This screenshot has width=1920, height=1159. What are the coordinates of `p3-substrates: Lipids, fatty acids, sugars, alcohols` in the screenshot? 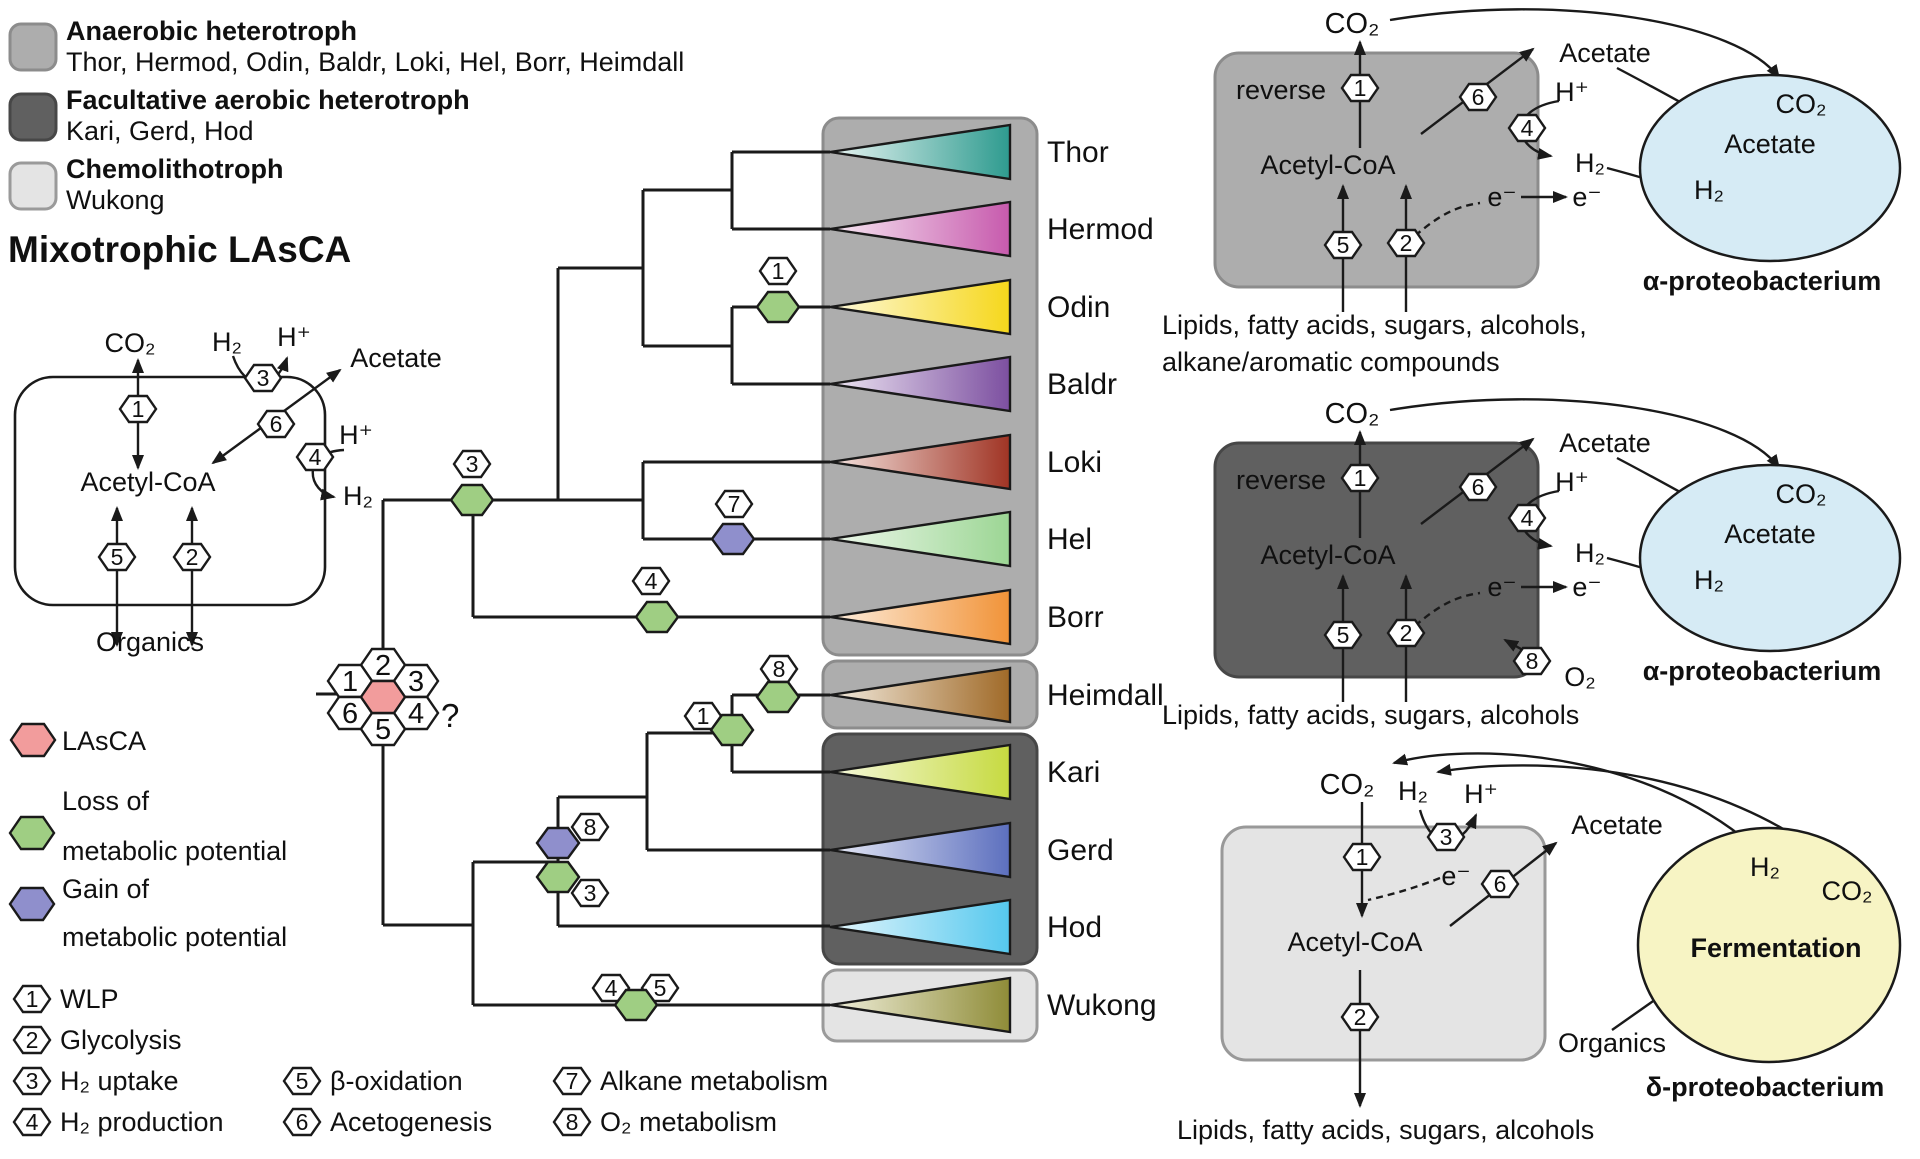 It's located at (1385, 1130).